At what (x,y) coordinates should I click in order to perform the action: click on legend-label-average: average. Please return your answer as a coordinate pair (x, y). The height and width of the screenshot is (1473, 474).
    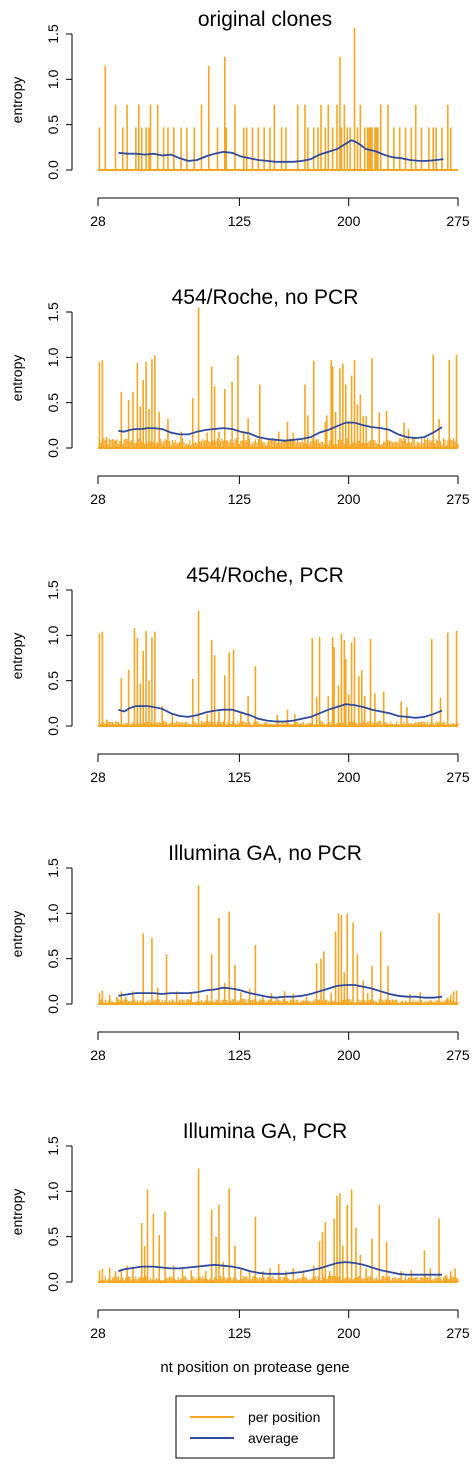
    Looking at the image, I should click on (273, 1438).